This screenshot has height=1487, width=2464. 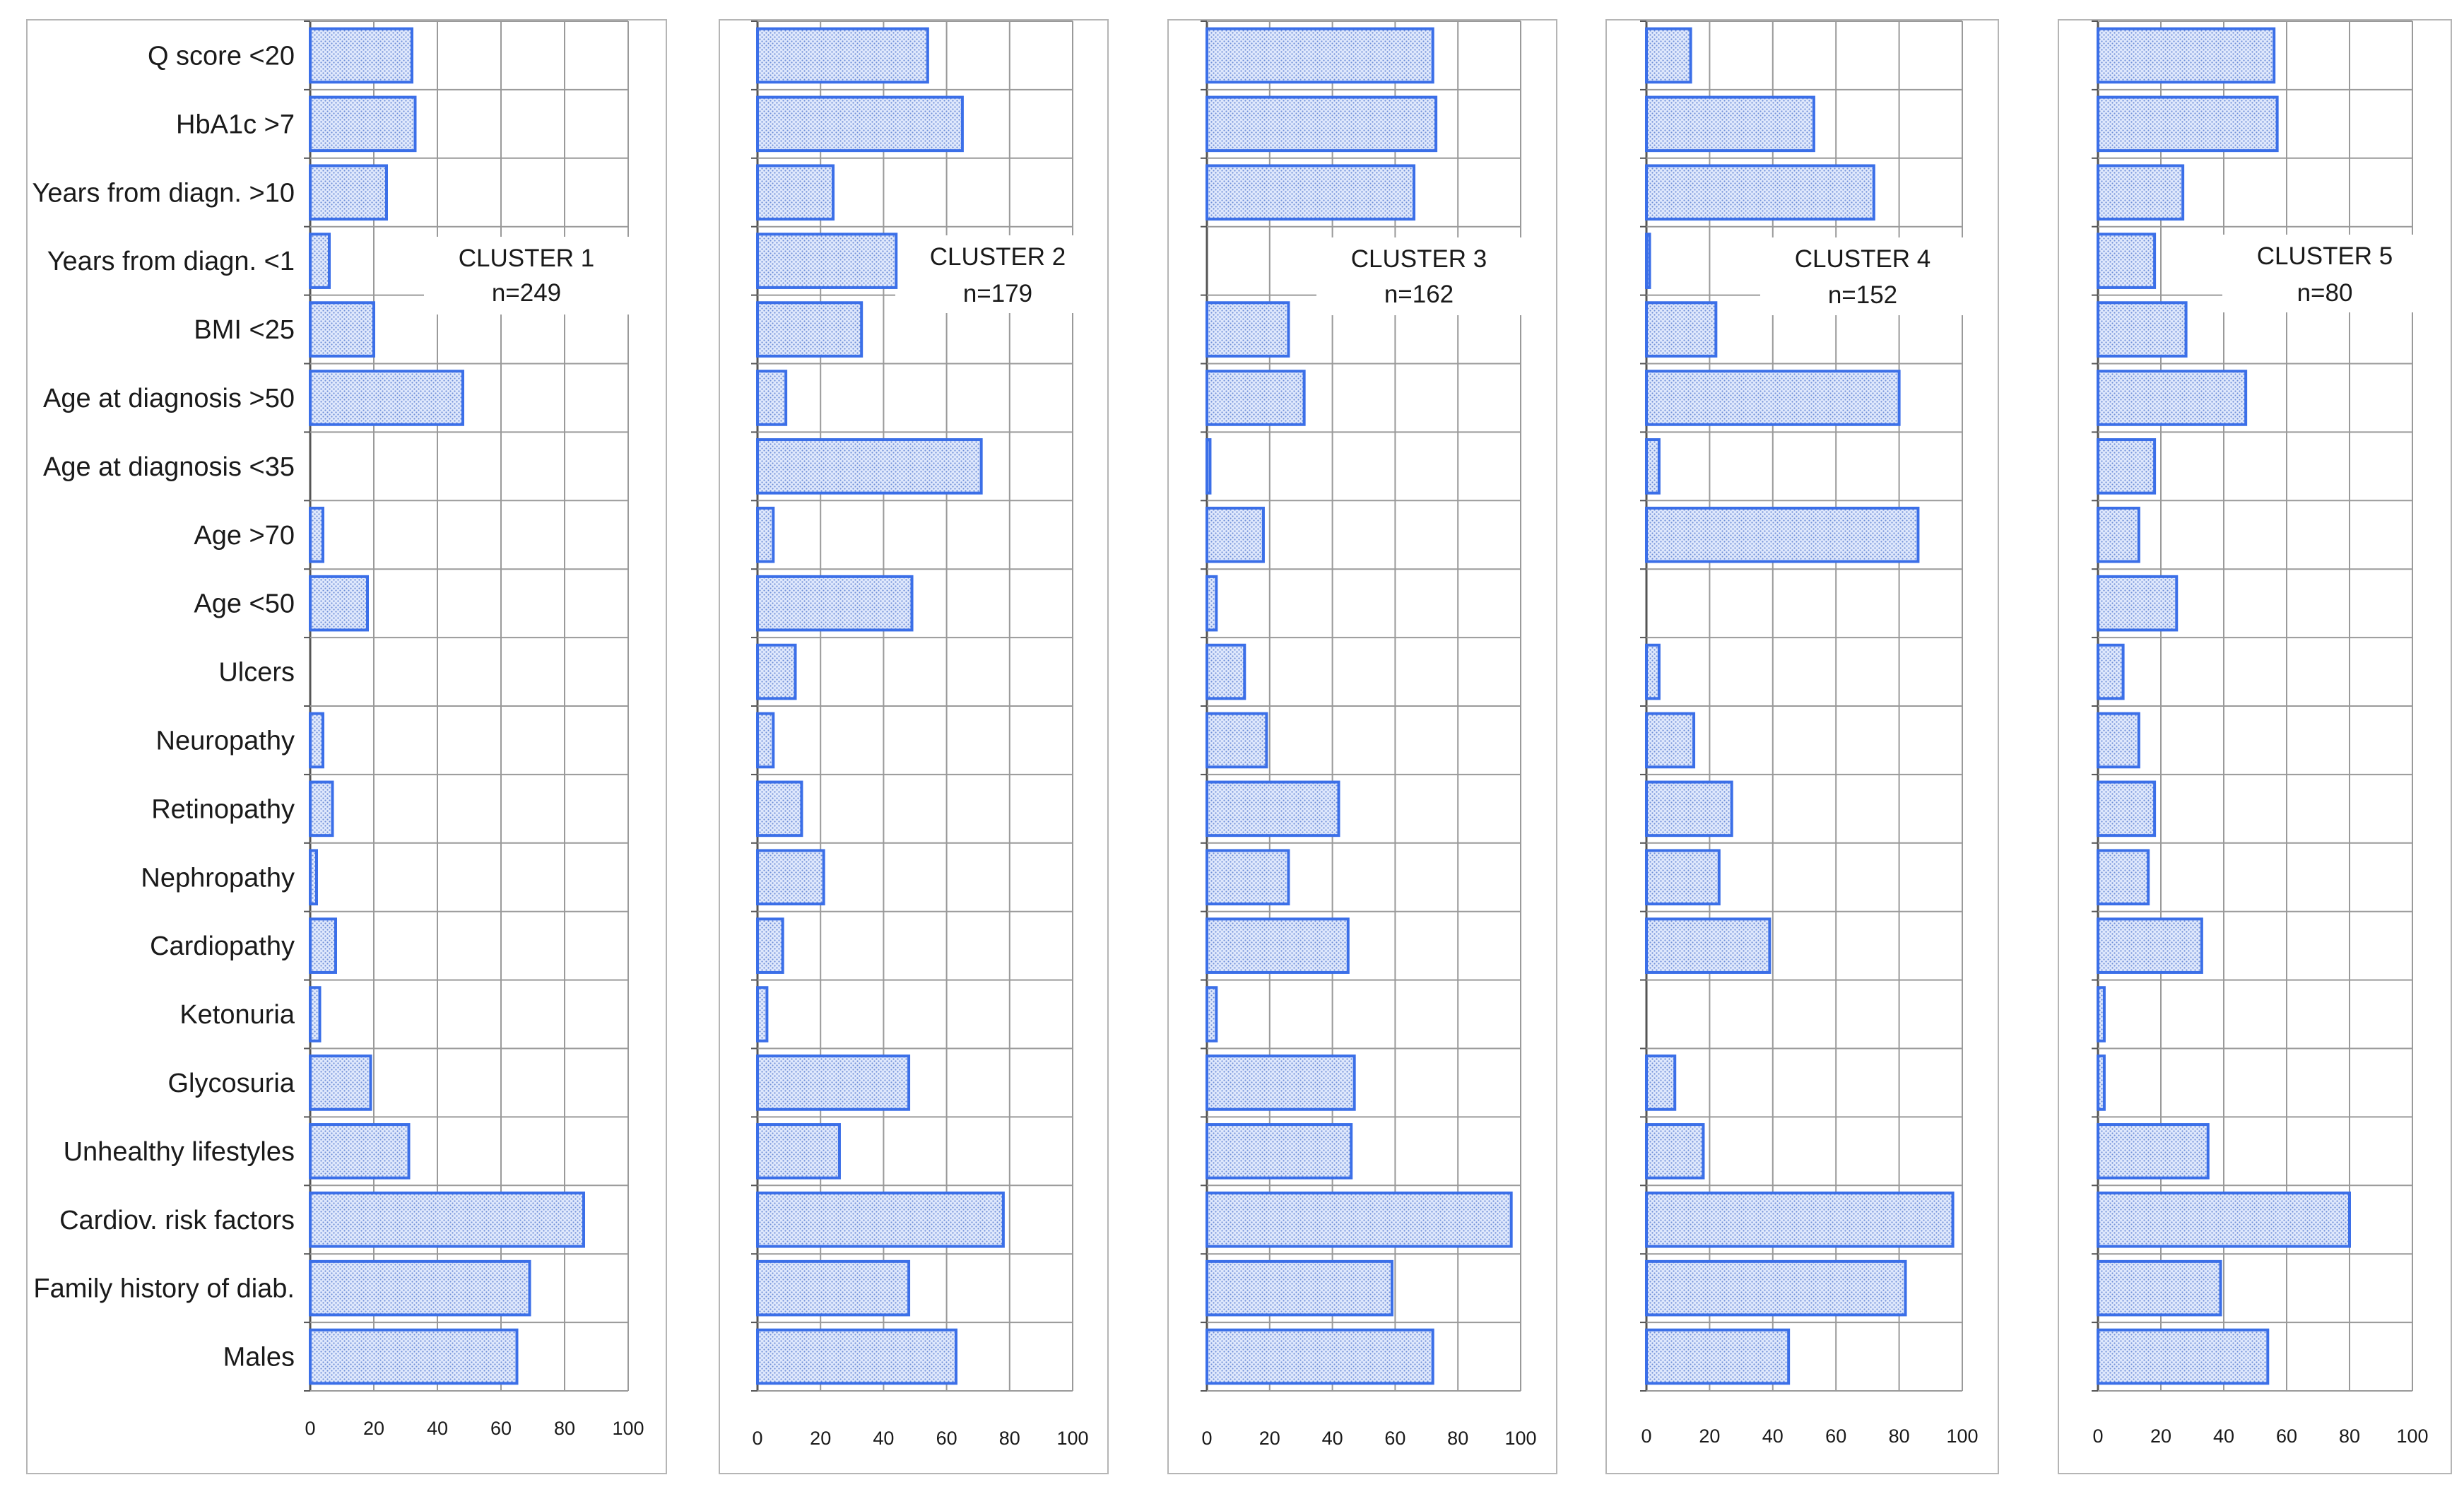 I want to click on category-label: Cardiopathy, so click(x=222, y=946).